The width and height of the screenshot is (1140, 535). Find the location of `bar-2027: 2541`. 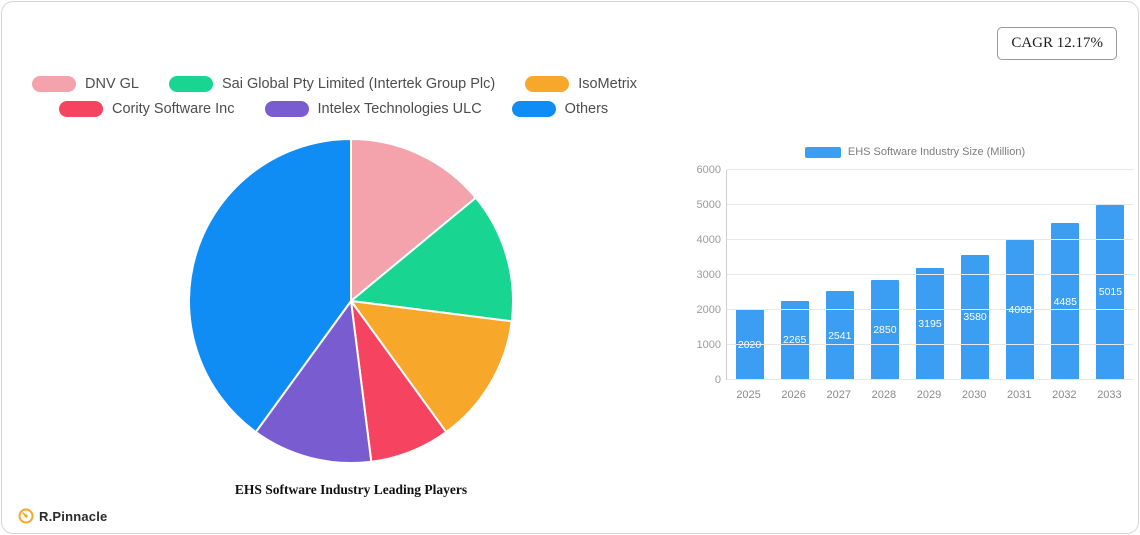

bar-2027: 2541 is located at coordinates (839, 335).